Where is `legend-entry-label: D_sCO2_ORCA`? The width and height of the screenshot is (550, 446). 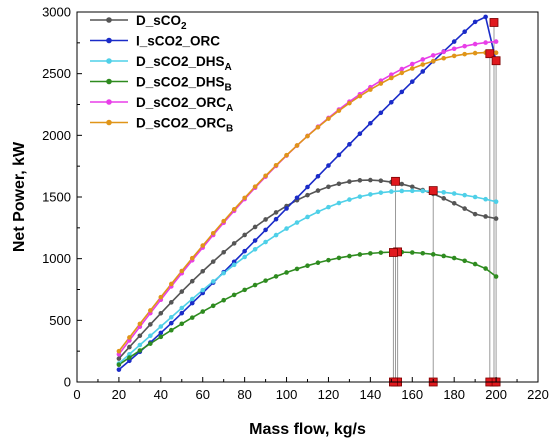 legend-entry-label: D_sCO2_ORCA is located at coordinates (184, 104).